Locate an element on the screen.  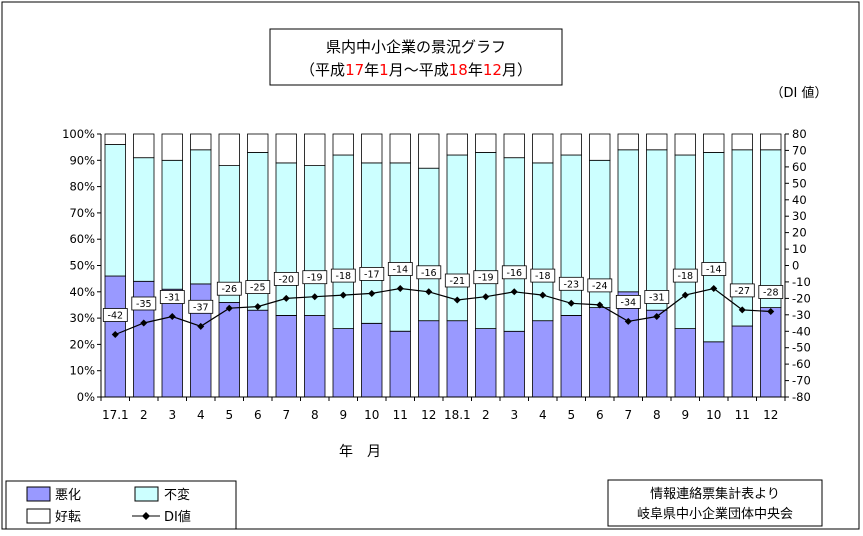
subtitle-part: 月～平成 is located at coordinates (419, 70).